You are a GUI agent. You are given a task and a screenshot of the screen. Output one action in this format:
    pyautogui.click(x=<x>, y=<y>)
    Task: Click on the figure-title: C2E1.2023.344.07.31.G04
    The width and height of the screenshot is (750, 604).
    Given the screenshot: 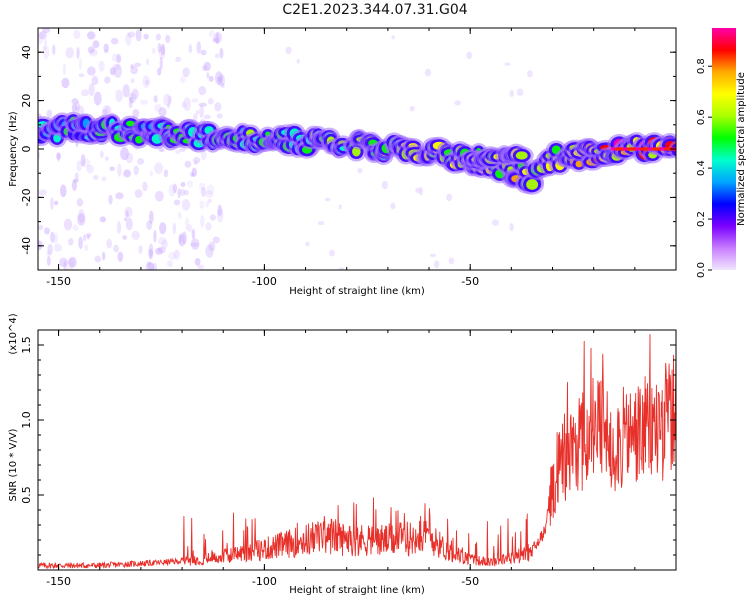 What is the action you would take?
    pyautogui.click(x=375, y=10)
    